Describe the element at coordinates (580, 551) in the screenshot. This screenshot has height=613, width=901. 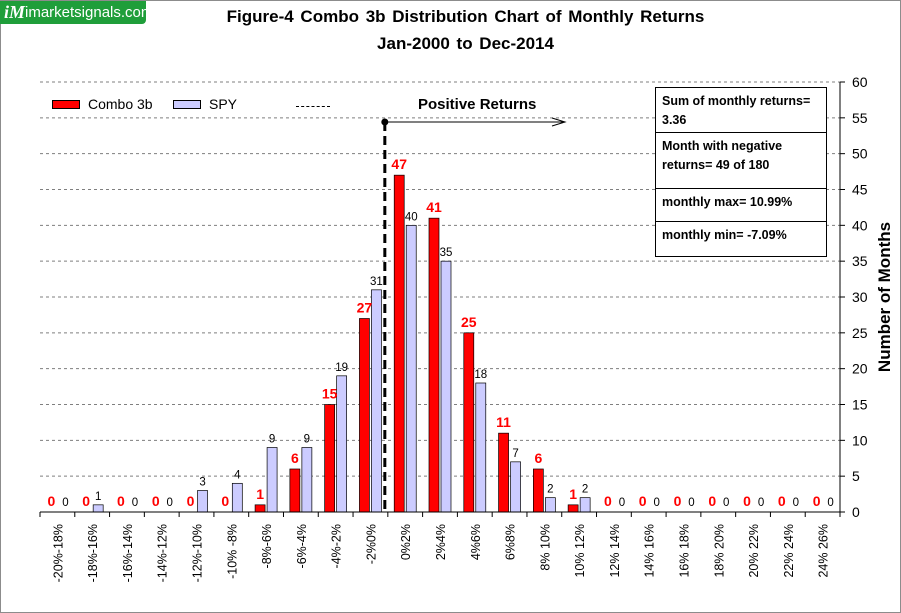
I see `x-tick-label: 10% 12%` at that location.